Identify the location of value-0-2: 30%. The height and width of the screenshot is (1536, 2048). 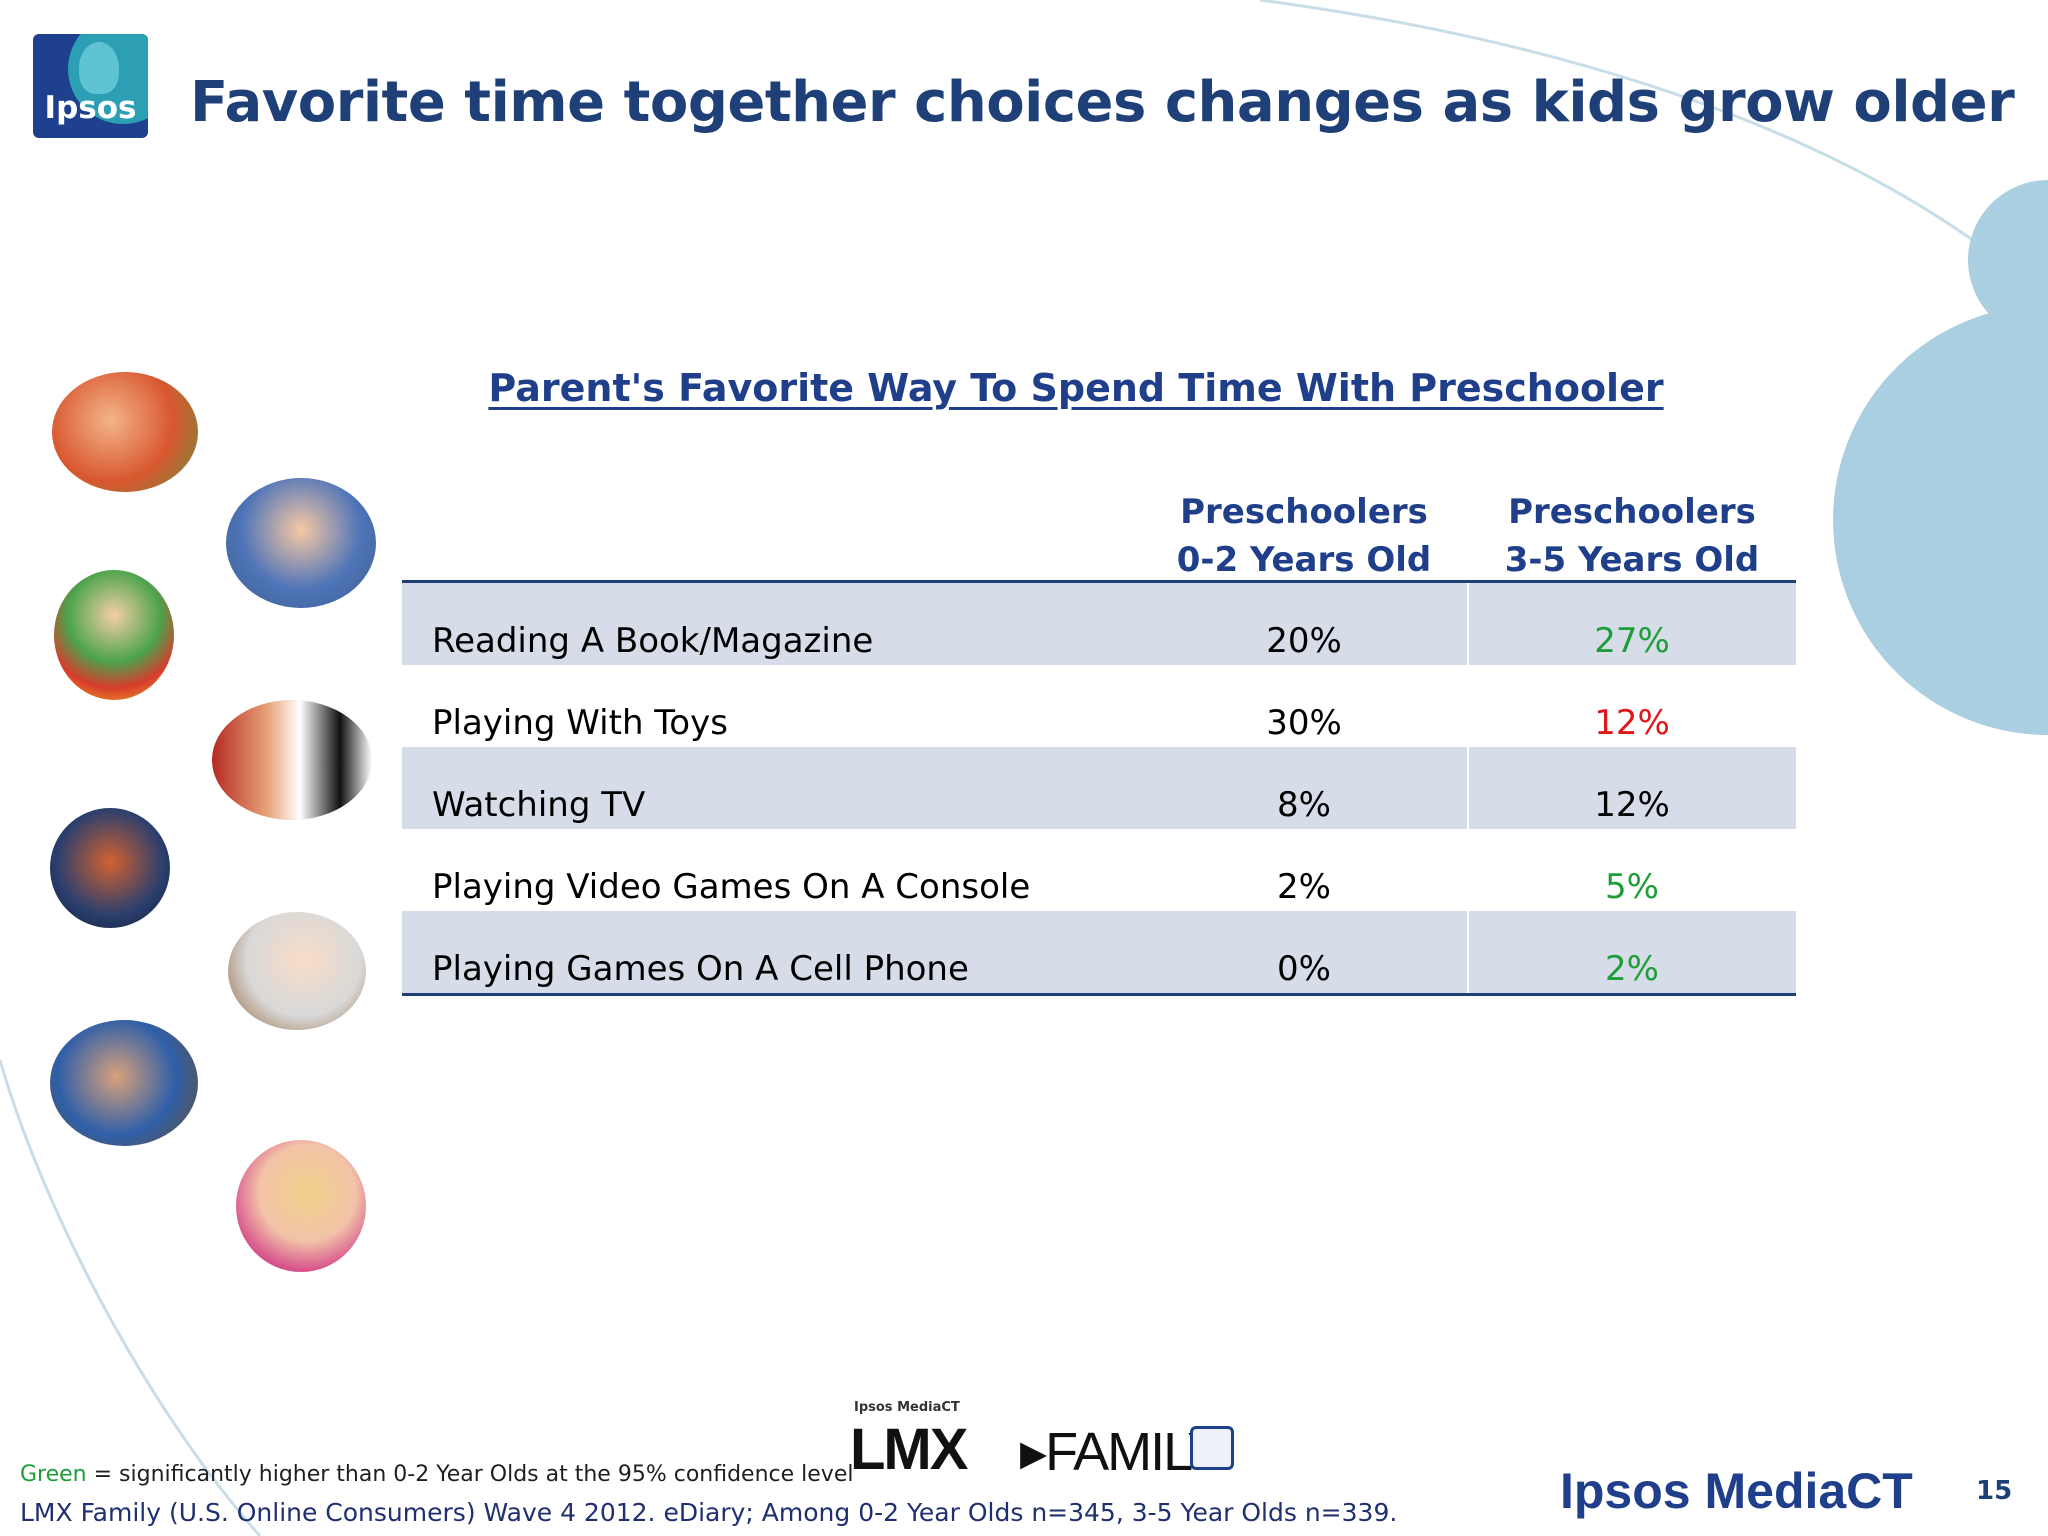
(1304, 723).